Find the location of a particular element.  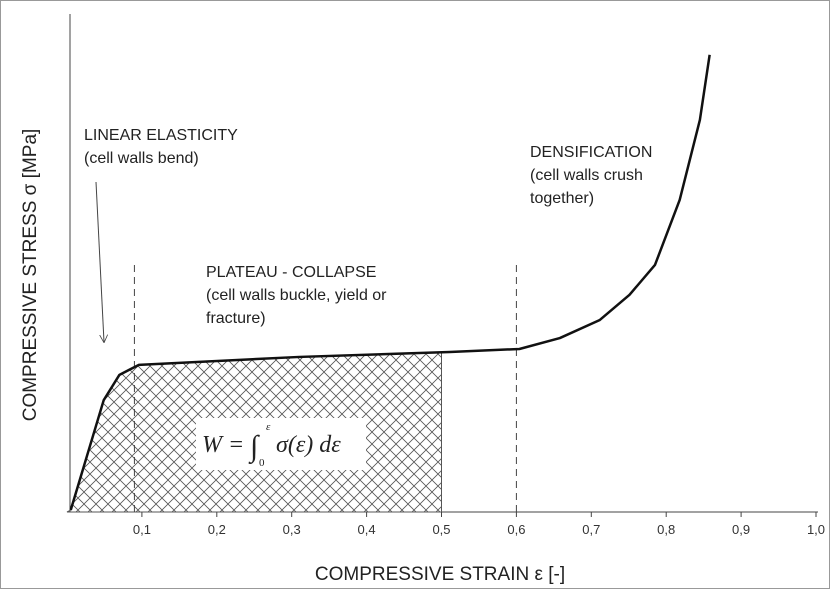

x-tick-label: 0,7 is located at coordinates (591, 529).